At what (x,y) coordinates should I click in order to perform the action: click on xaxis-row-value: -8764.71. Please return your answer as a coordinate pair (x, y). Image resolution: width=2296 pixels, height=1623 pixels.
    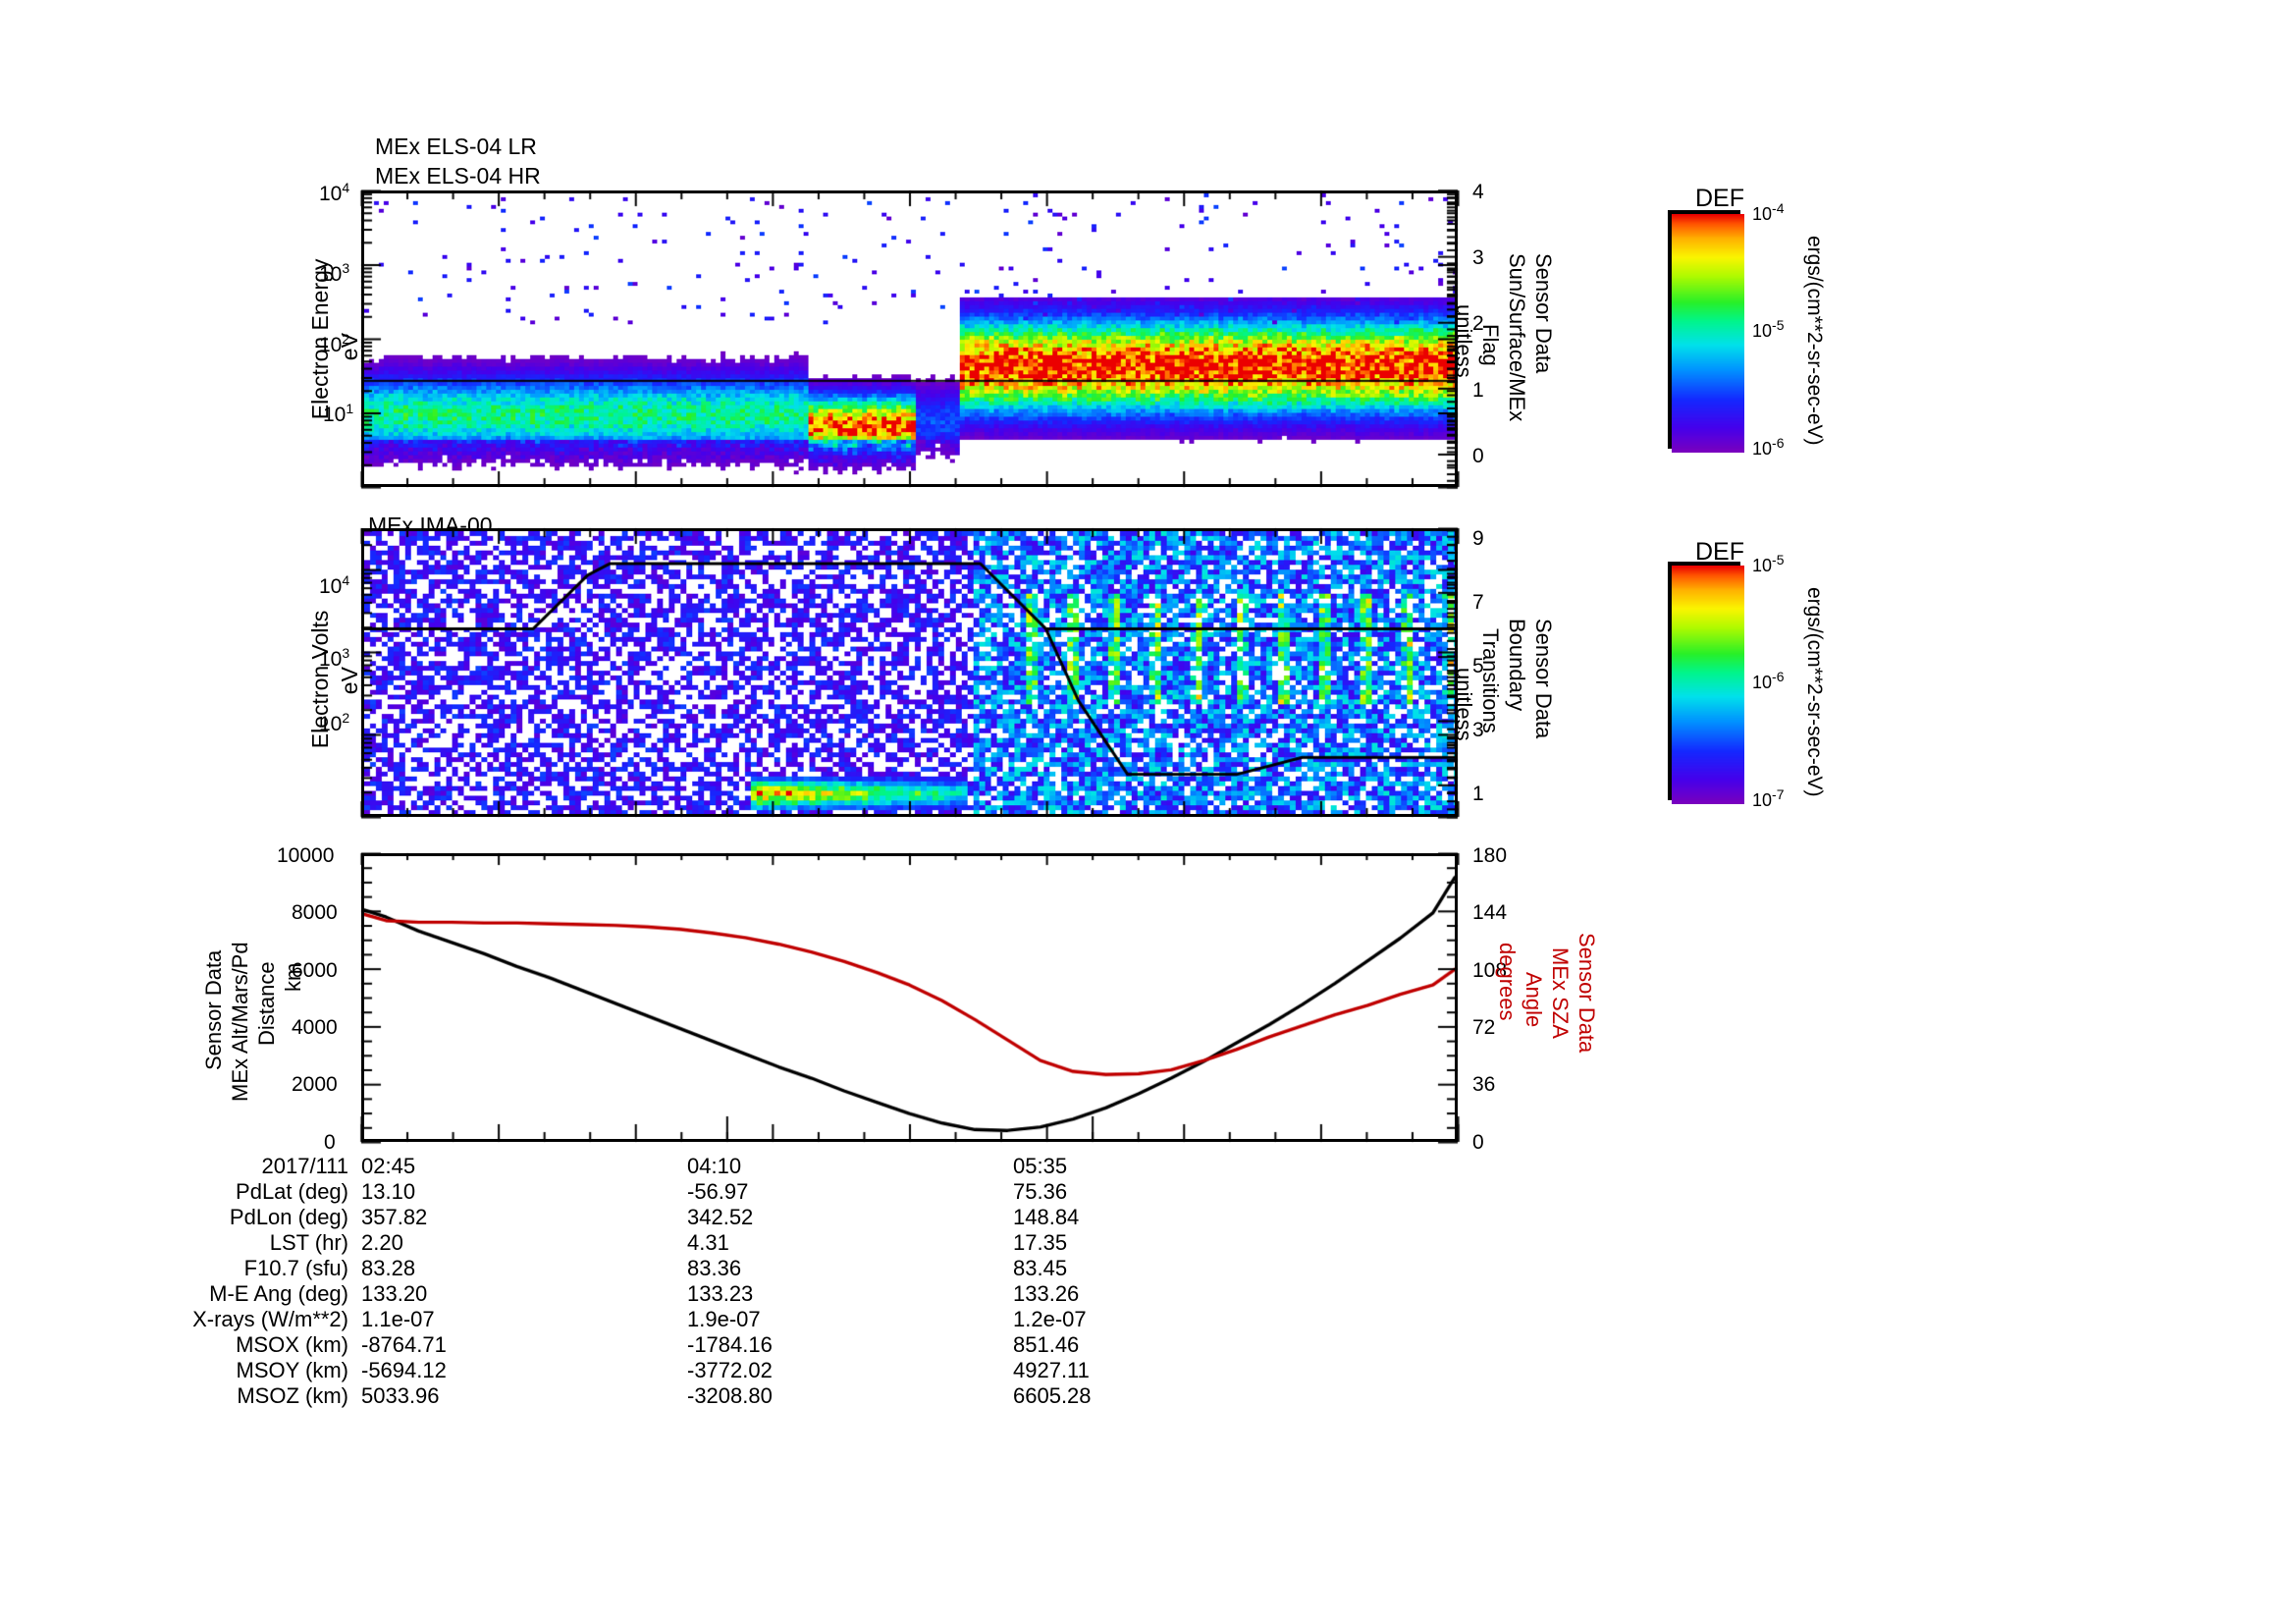
    Looking at the image, I should click on (404, 1344).